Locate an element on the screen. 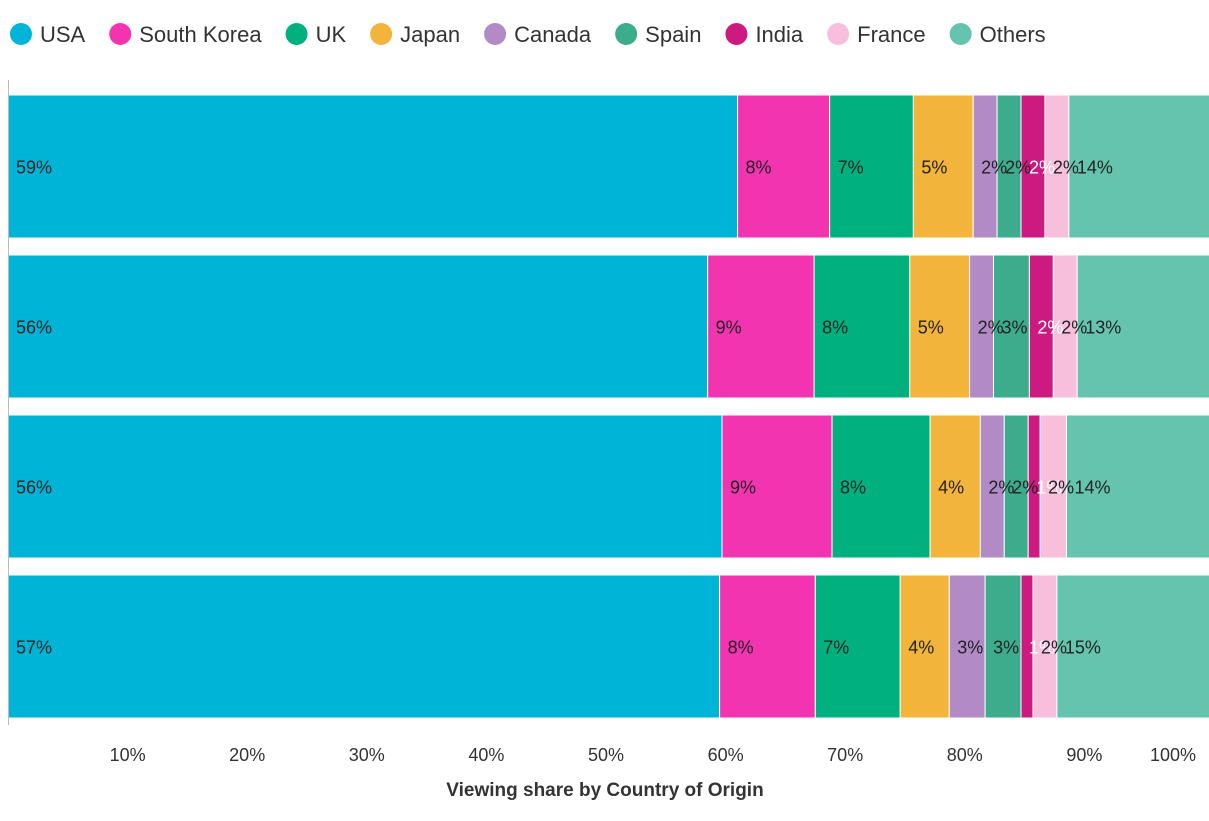 This screenshot has height=821, width=1209. legend-item-canada: Canada is located at coordinates (538, 34).